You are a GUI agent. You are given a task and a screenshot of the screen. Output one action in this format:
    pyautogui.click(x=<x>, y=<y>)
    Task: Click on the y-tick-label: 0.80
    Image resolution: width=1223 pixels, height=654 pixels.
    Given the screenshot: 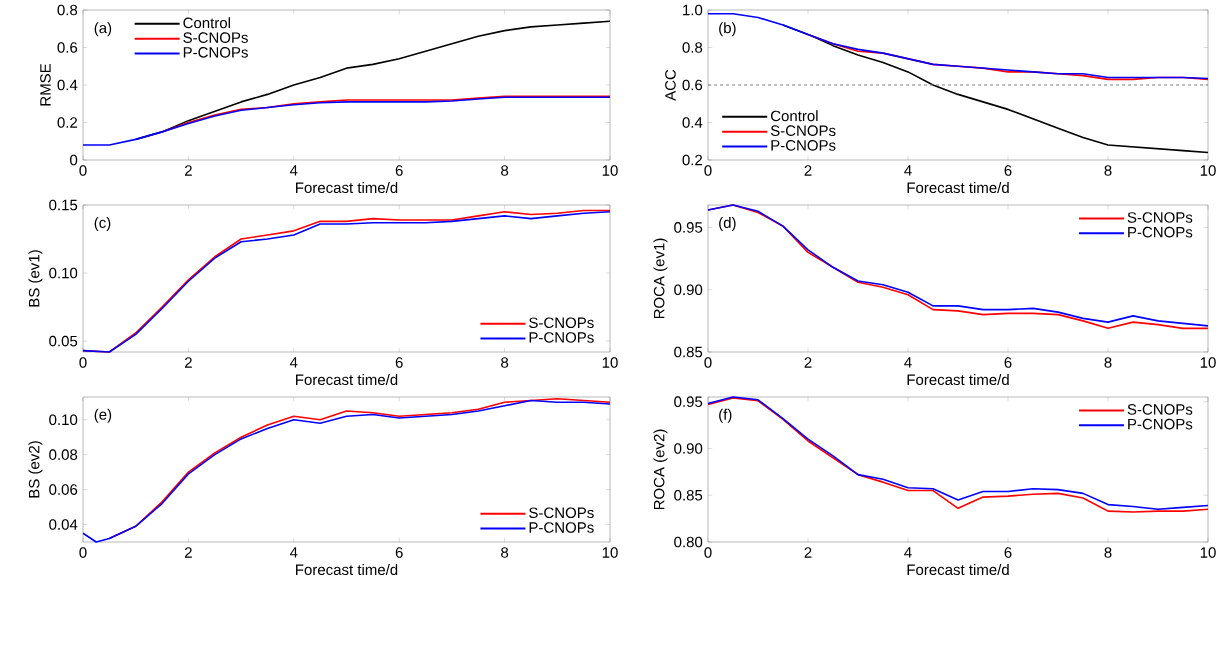 What is the action you would take?
    pyautogui.click(x=688, y=542)
    